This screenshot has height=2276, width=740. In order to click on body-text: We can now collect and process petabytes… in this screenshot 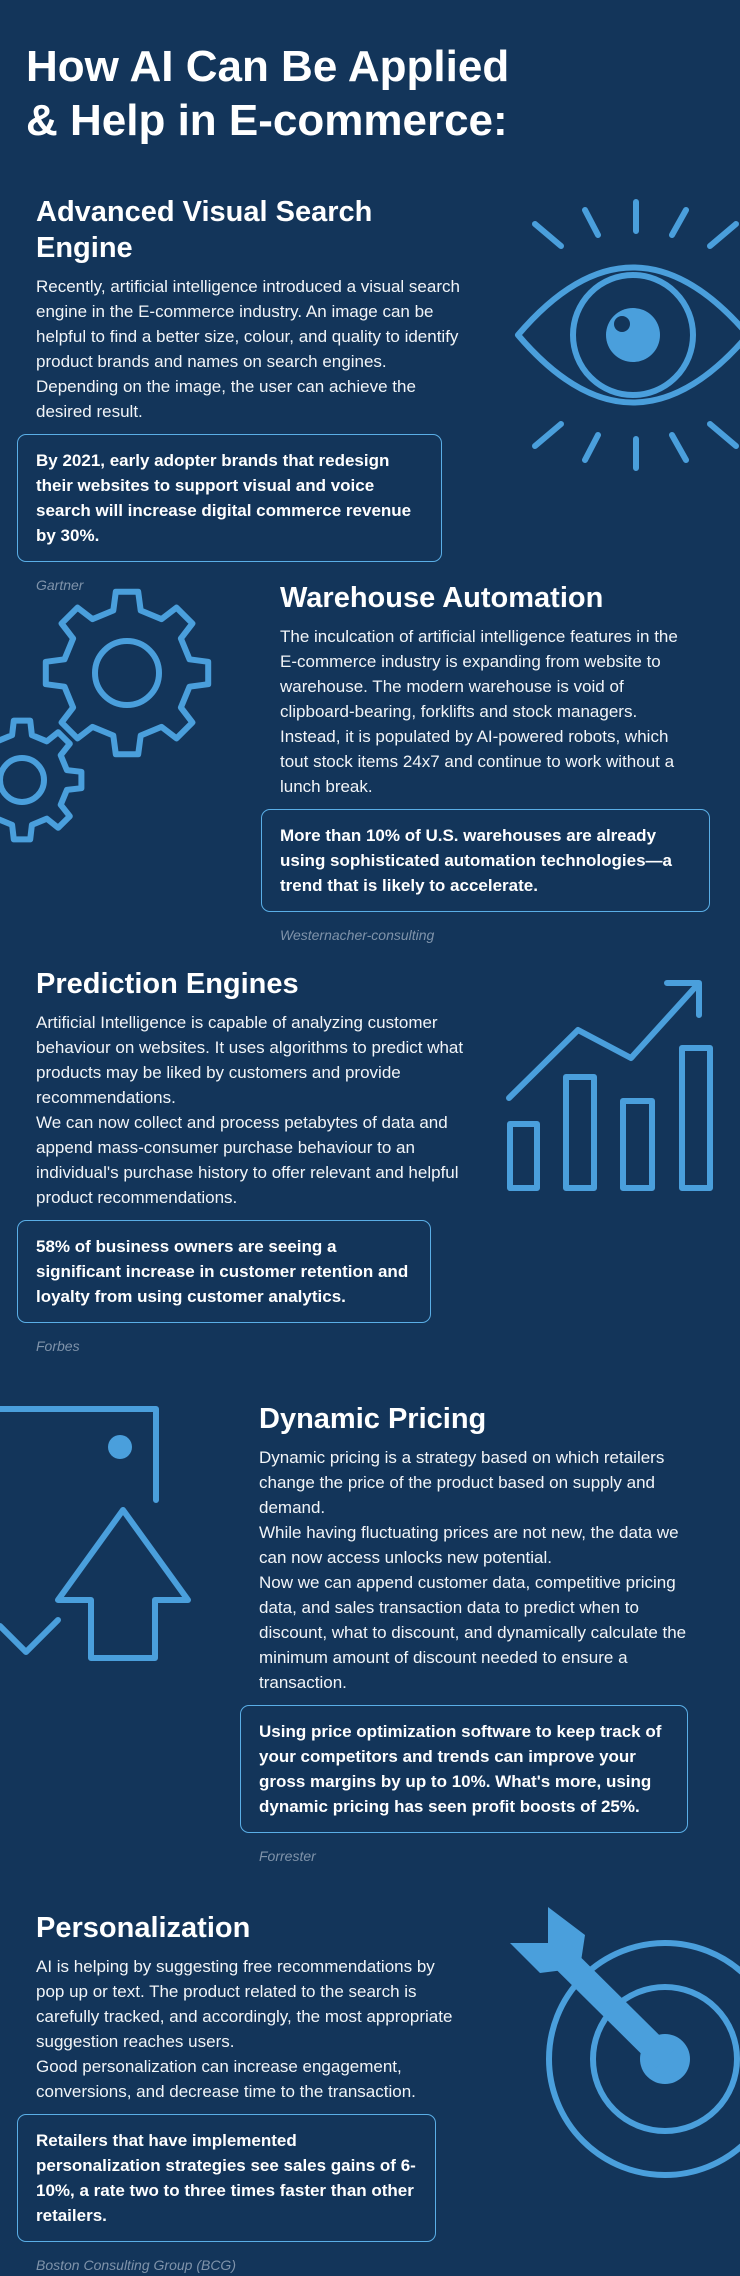, I will do `click(247, 1160)`.